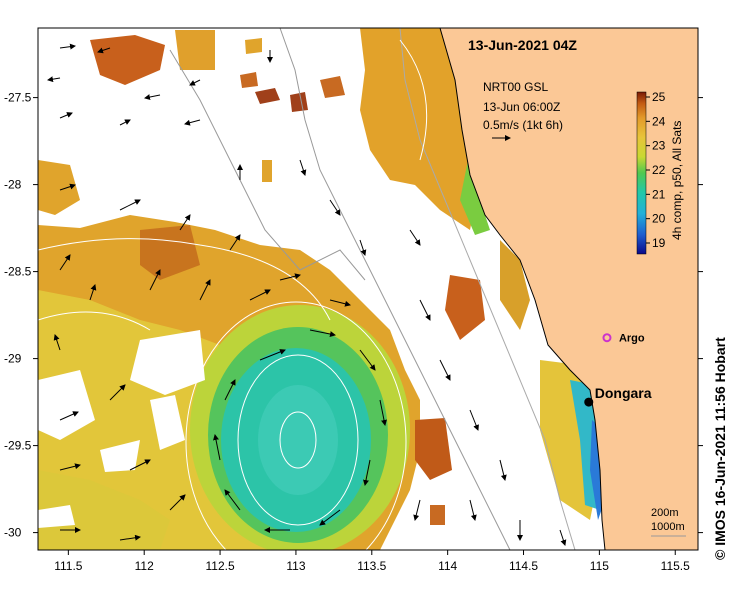 This screenshot has height=592, width=739. Describe the element at coordinates (675, 566) in the screenshot. I see `lon-tick-label: 115.5` at that location.